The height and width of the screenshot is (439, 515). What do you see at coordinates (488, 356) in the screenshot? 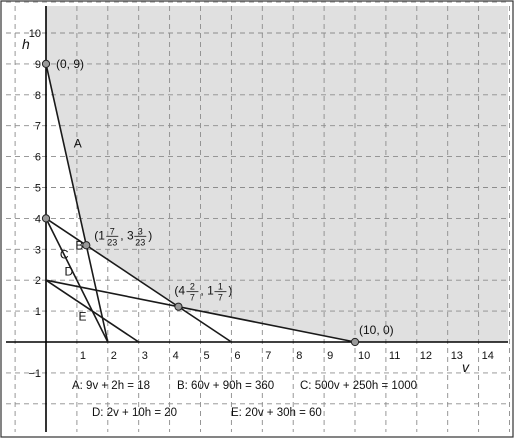
I see `x-tick-label: 14` at bounding box center [488, 356].